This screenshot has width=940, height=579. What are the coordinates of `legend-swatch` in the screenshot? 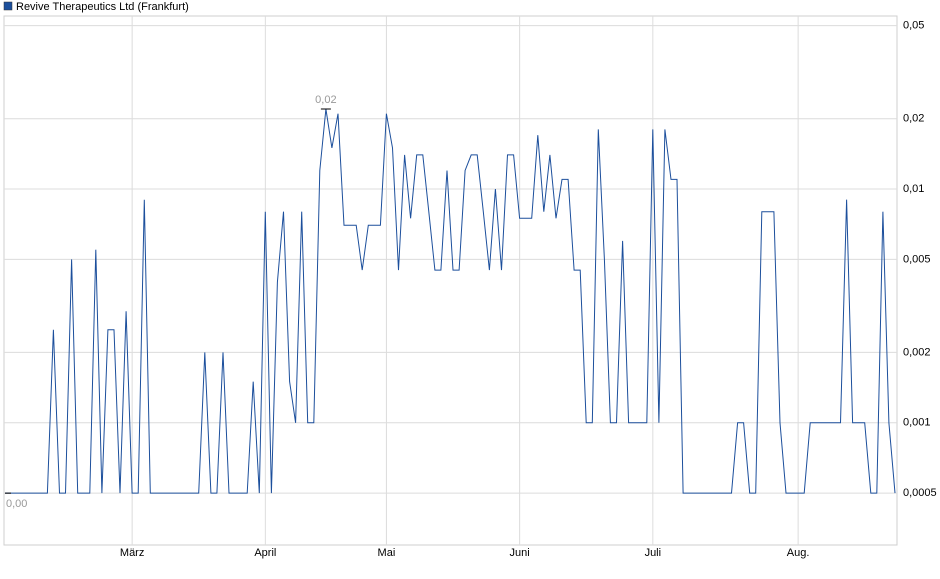 It's located at (8, 6).